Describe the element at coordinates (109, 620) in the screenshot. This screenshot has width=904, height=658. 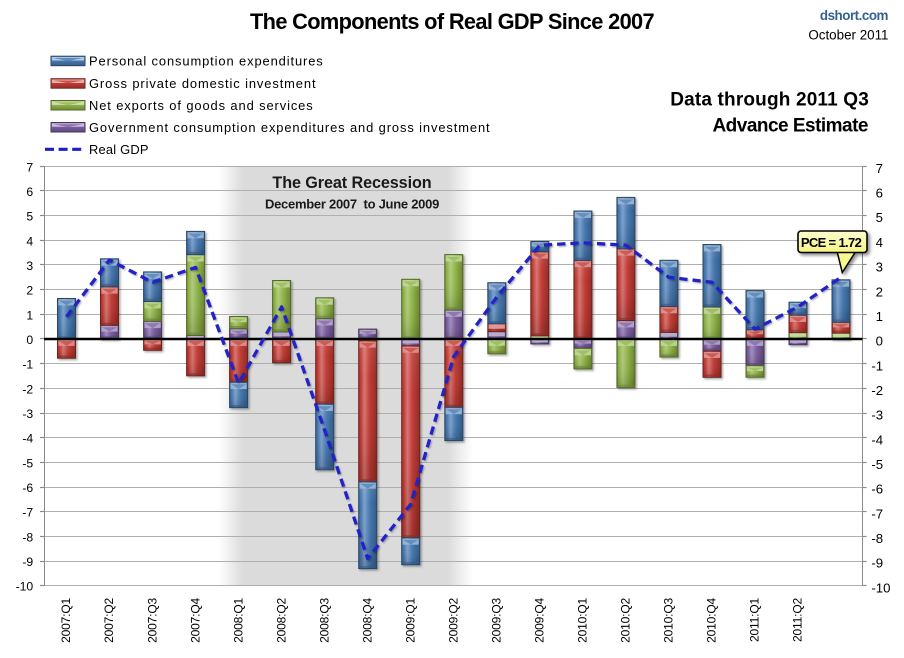
I see `svg-text: 2007:Q2` at that location.